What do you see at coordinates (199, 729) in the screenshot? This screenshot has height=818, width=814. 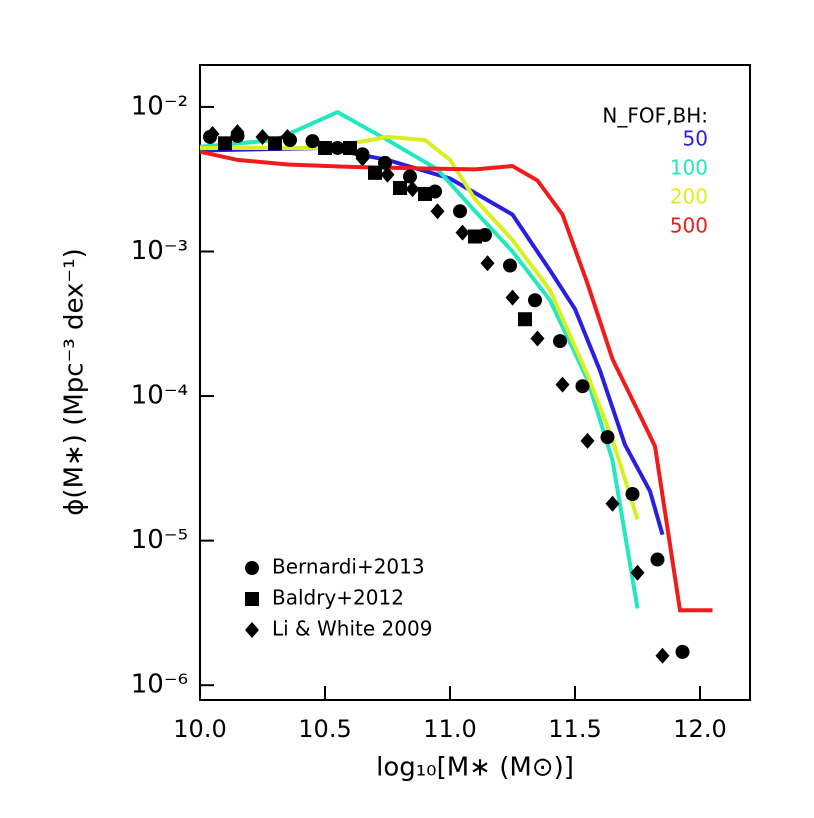 I see `x-tick-label: 10.0` at bounding box center [199, 729].